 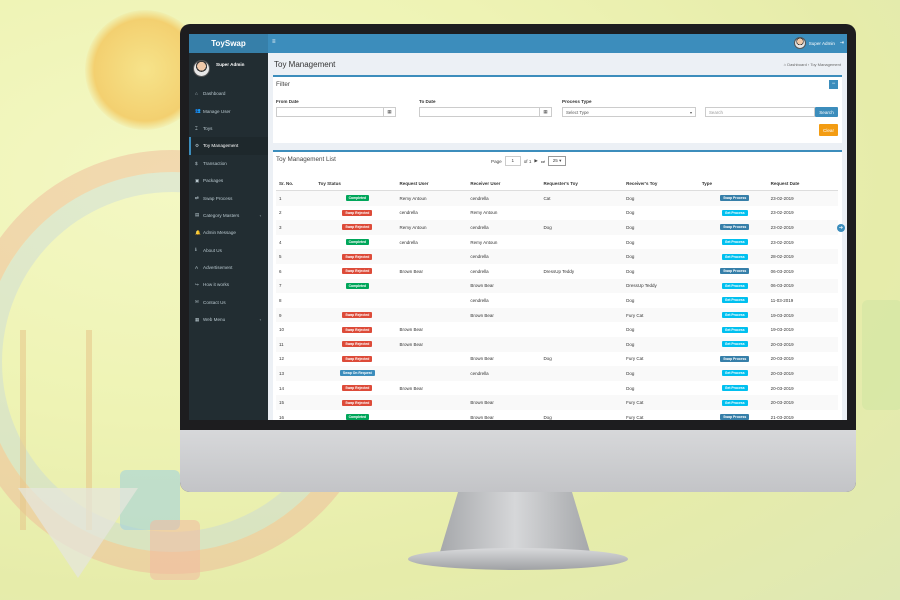 What do you see at coordinates (797, 64) in the screenshot?
I see `breadcrumb-home: Dashboard` at bounding box center [797, 64].